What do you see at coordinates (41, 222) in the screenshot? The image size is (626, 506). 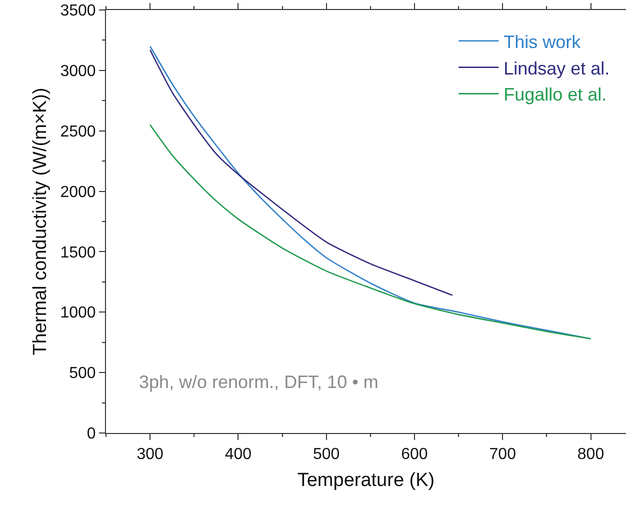 I see `y-axis-title: Thermal conductivity (W/(m×K))` at bounding box center [41, 222].